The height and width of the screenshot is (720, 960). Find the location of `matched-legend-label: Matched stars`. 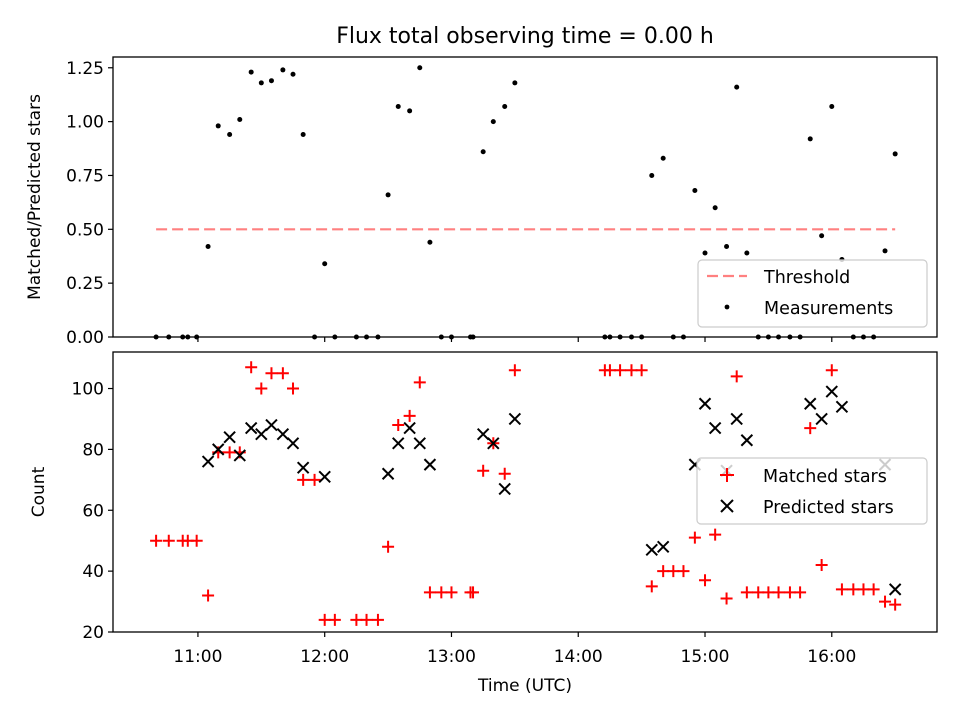

matched-legend-label: Matched stars is located at coordinates (825, 477).